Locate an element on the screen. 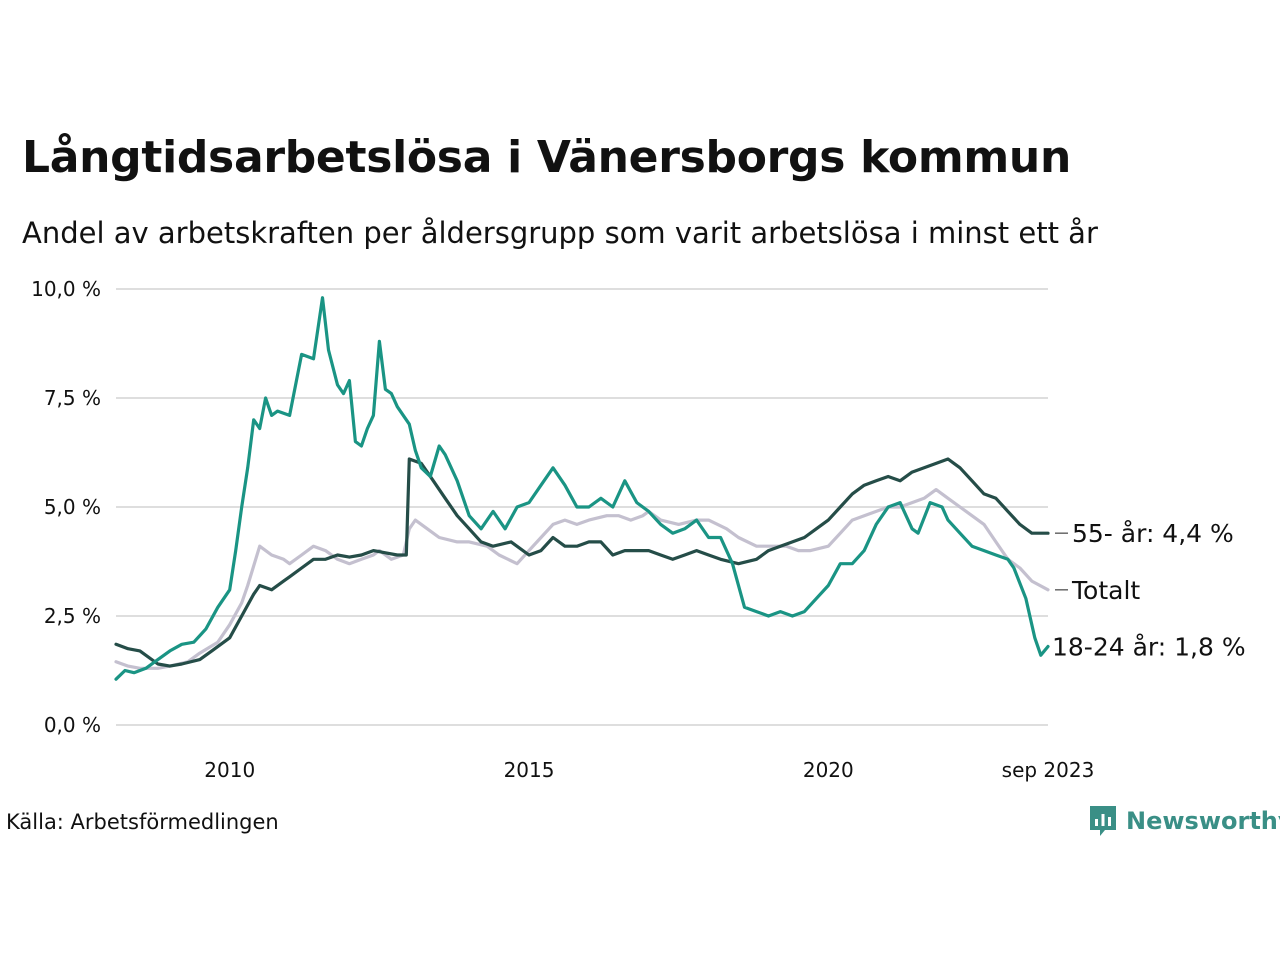 The image size is (1280, 960). y-tick-label: 2,5 % is located at coordinates (72, 616).